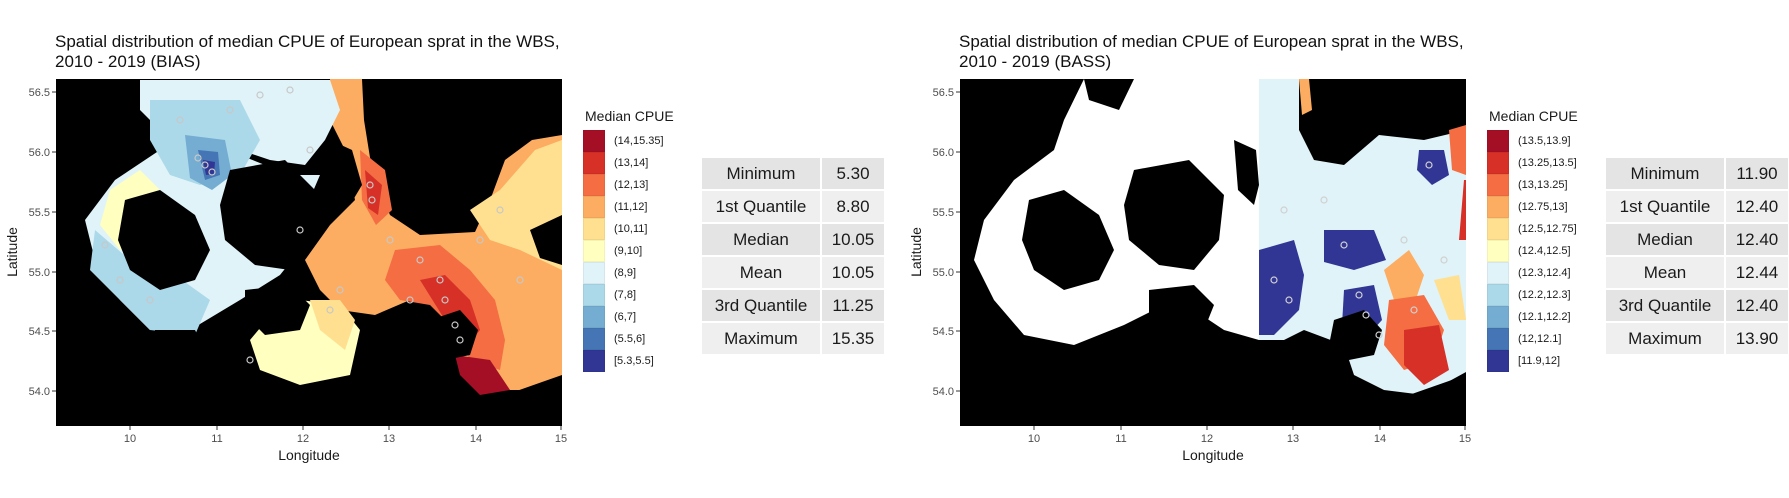 Image resolution: width=1789 pixels, height=498 pixels. Describe the element at coordinates (1696, 305) in the screenshot. I see `stats-row: 3rd Quantile 12.40` at that location.